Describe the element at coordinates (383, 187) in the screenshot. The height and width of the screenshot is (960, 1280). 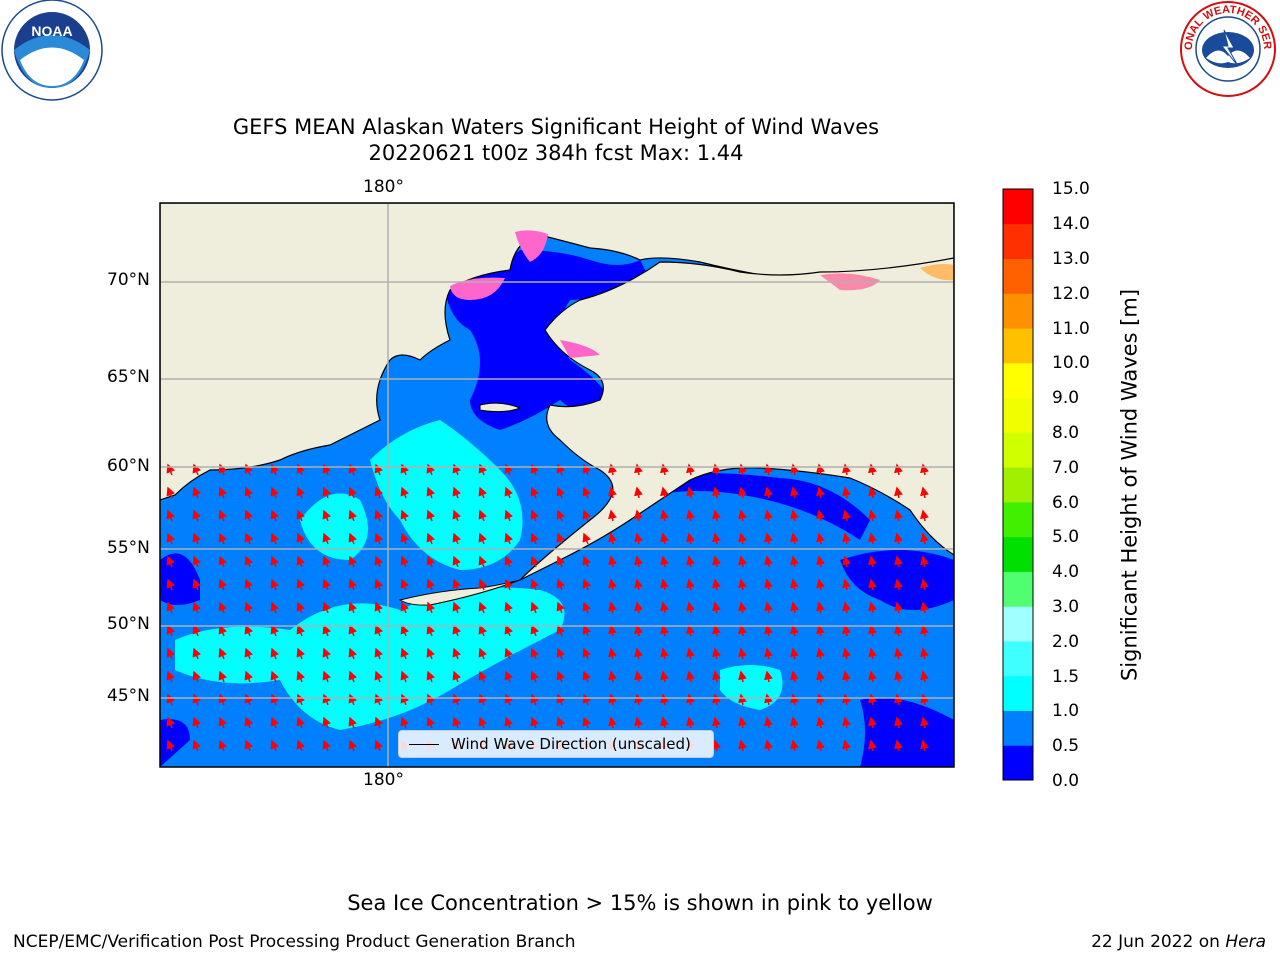
I see `lon-label-top: 180°` at that location.